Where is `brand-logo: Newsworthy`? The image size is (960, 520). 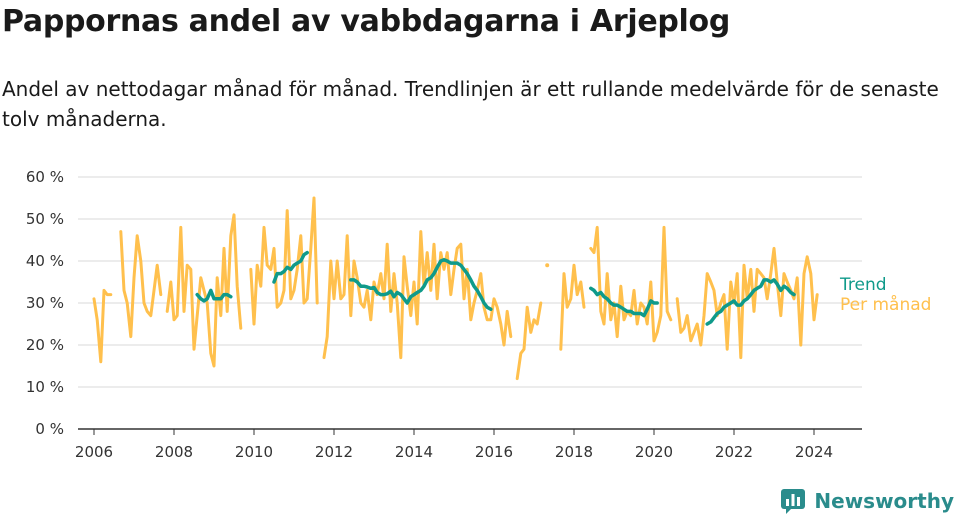
brand-logo: Newsworthy is located at coordinates (867, 501).